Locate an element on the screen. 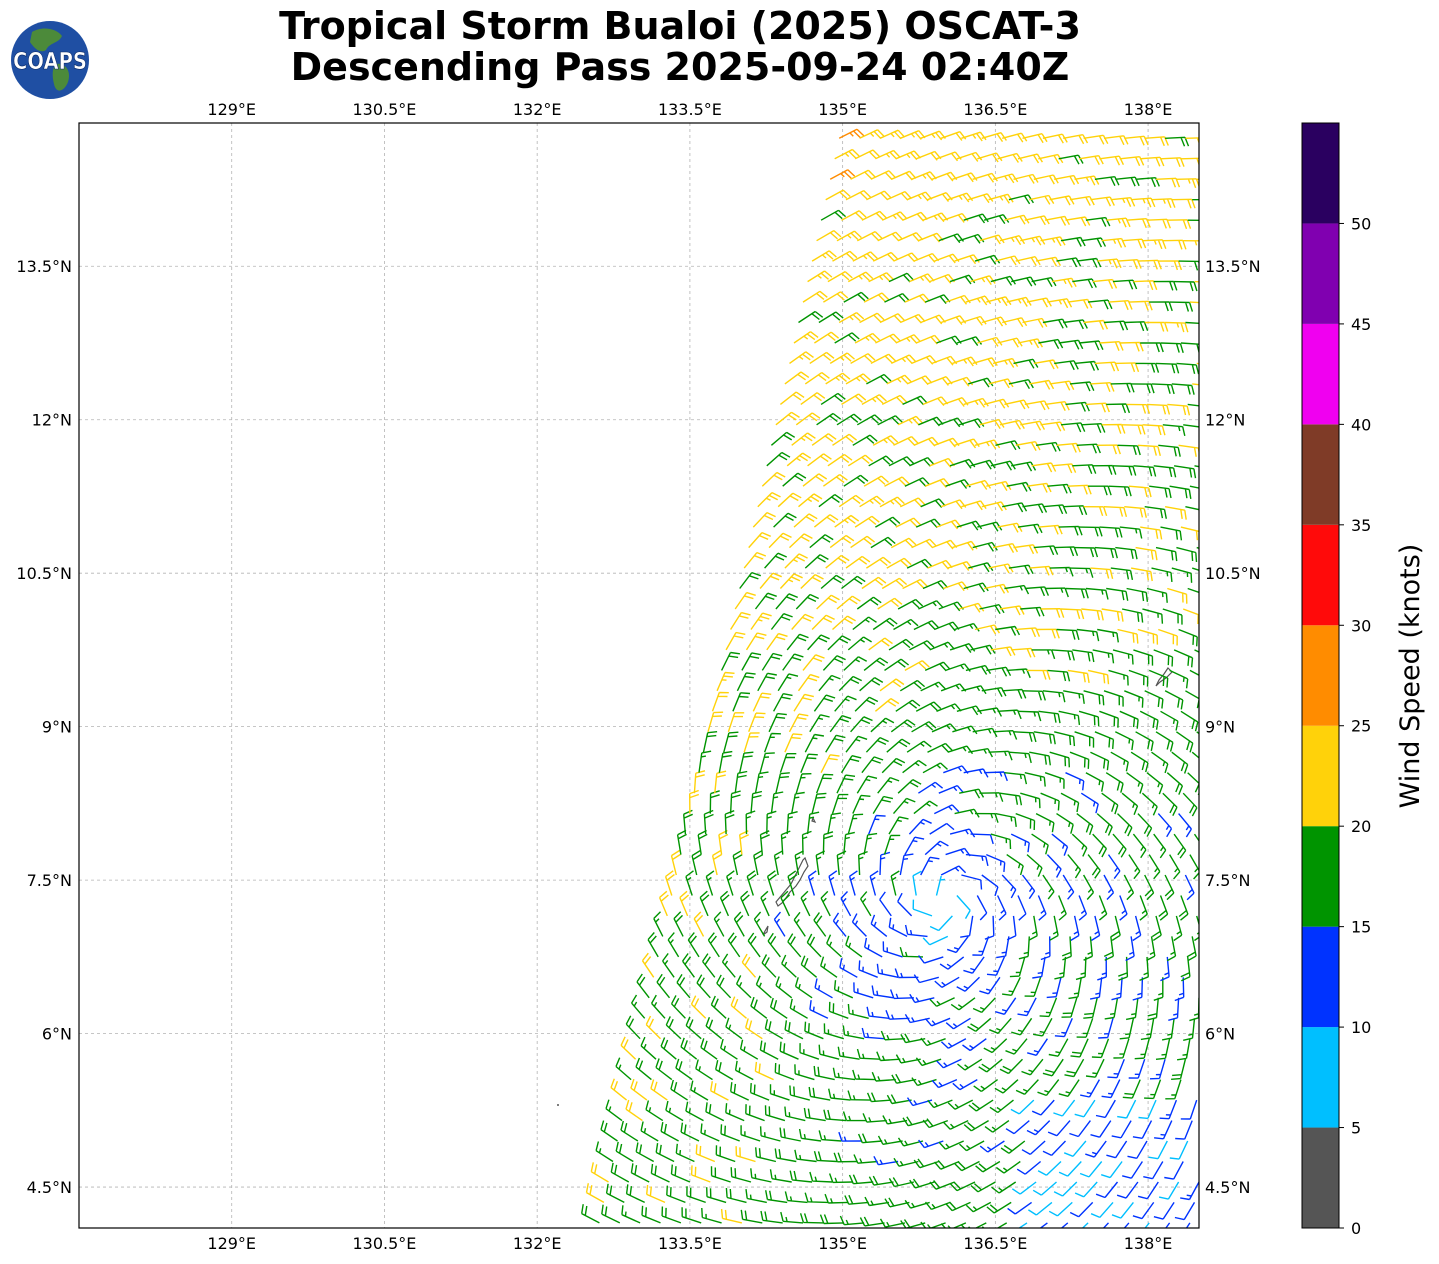 The height and width of the screenshot is (1264, 1439). colorbar-tick-label: 30 is located at coordinates (1361, 625).